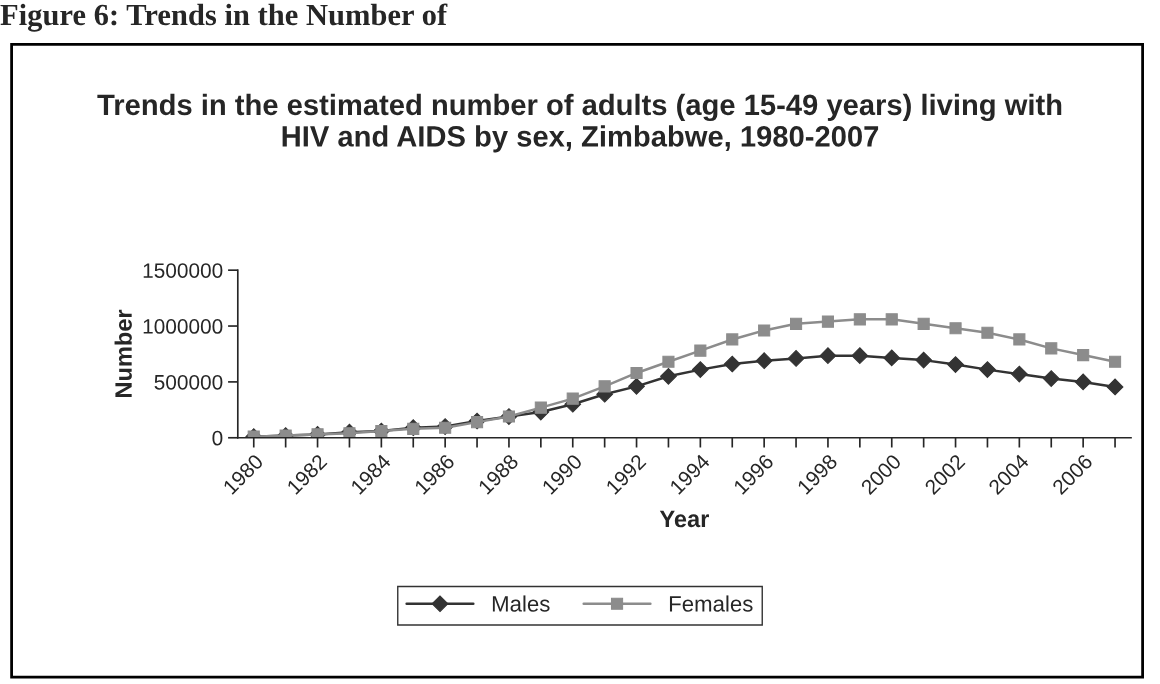 This screenshot has height=684, width=1160. What do you see at coordinates (188, 382) in the screenshot?
I see `y-tick-label: 500000` at bounding box center [188, 382].